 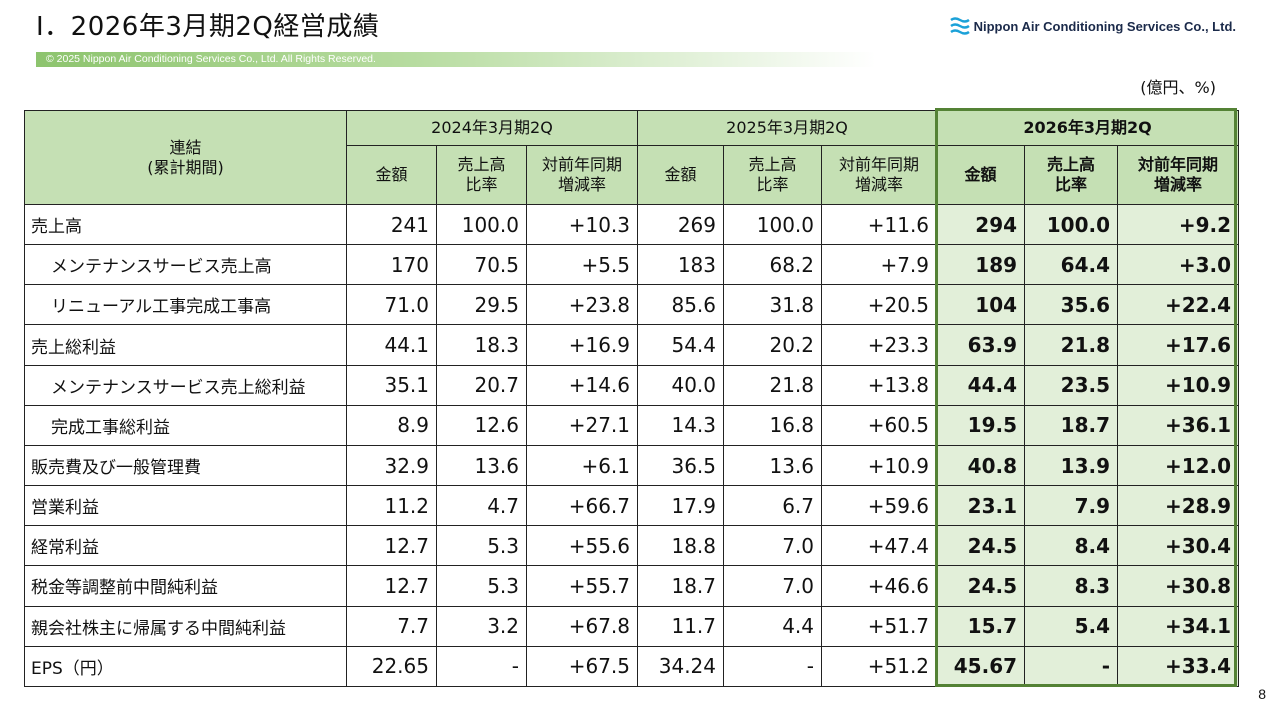 I want to click on value-cell: 45.67, so click(x=981, y=666).